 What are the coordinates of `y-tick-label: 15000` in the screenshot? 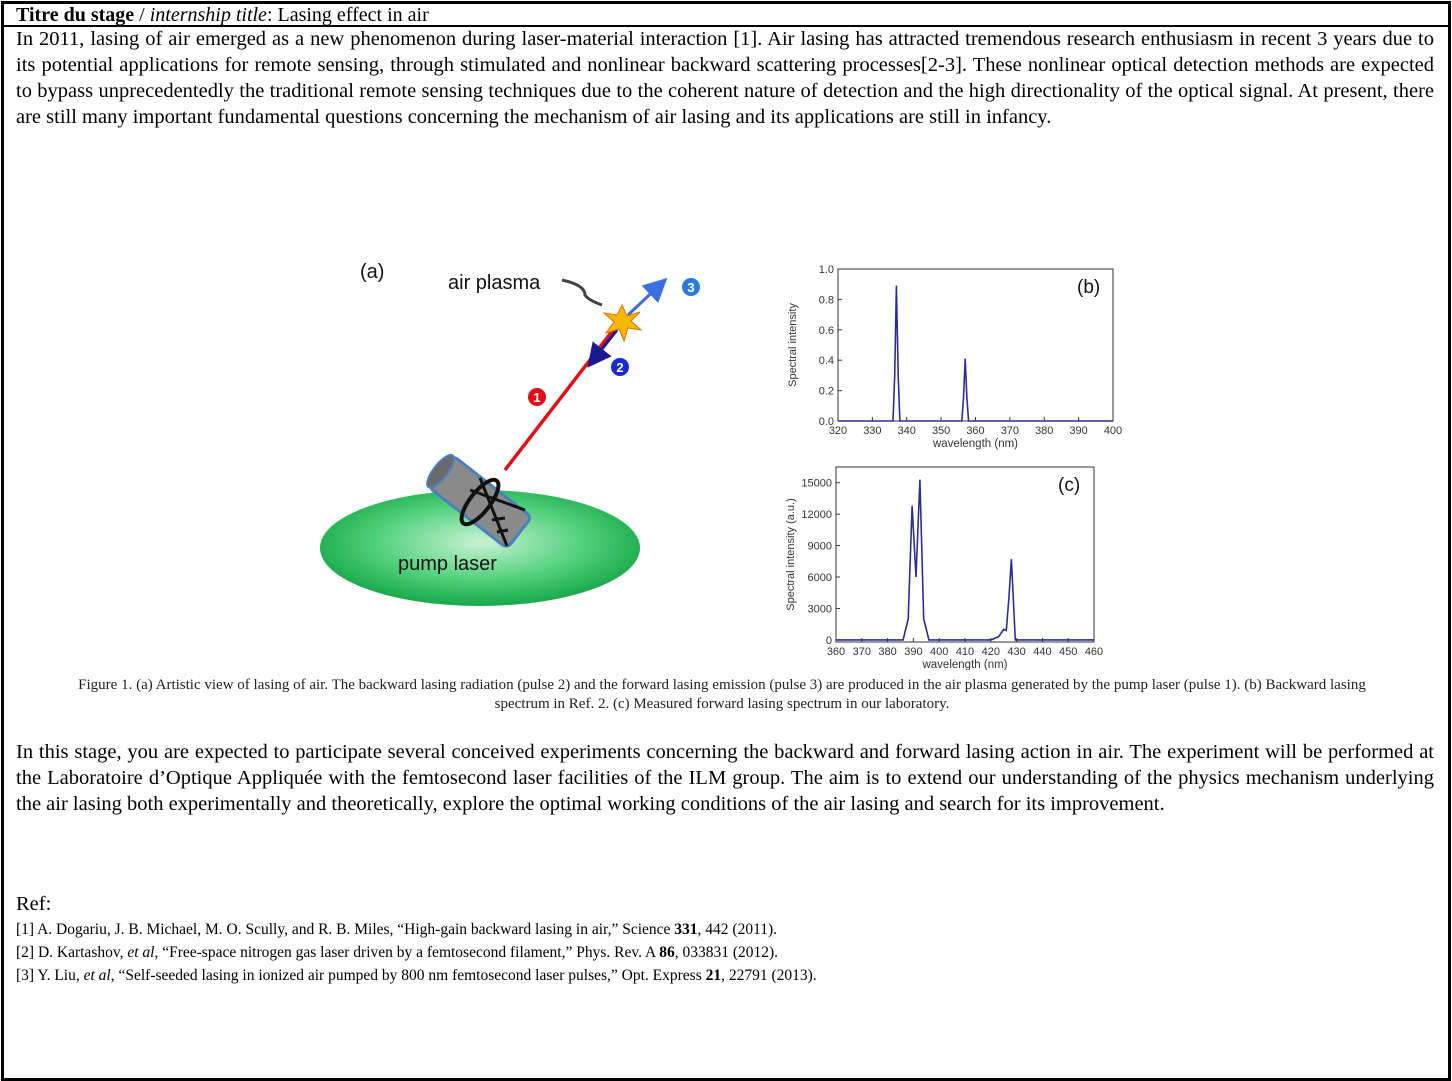 It's located at (816, 484).